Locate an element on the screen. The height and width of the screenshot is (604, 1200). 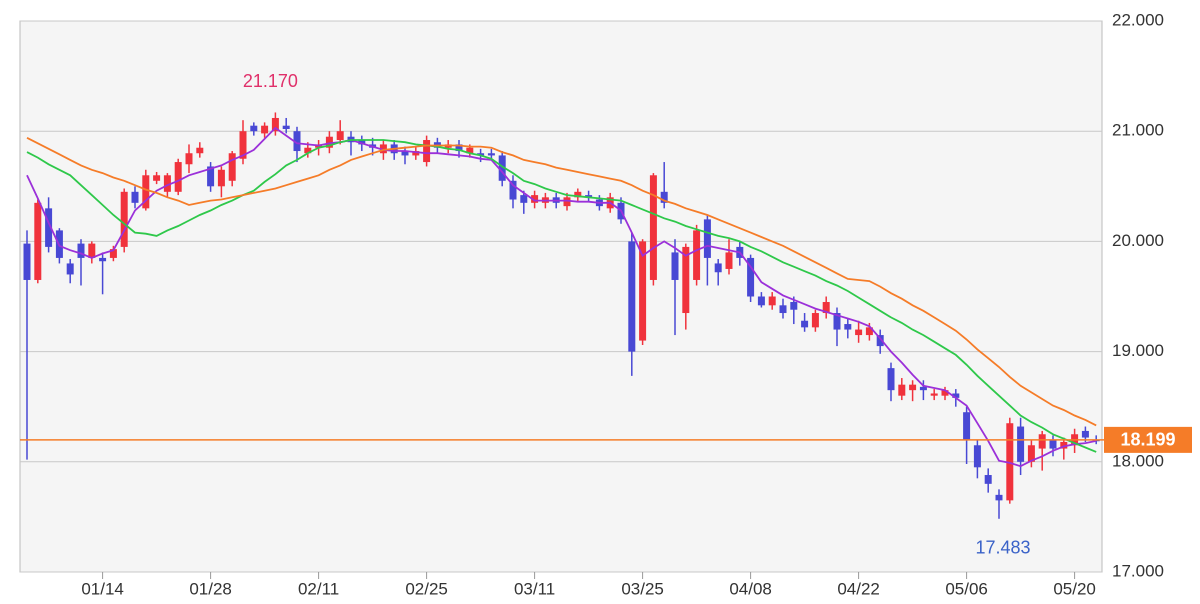
x-tick-label: 04/08 is located at coordinates (750, 588).